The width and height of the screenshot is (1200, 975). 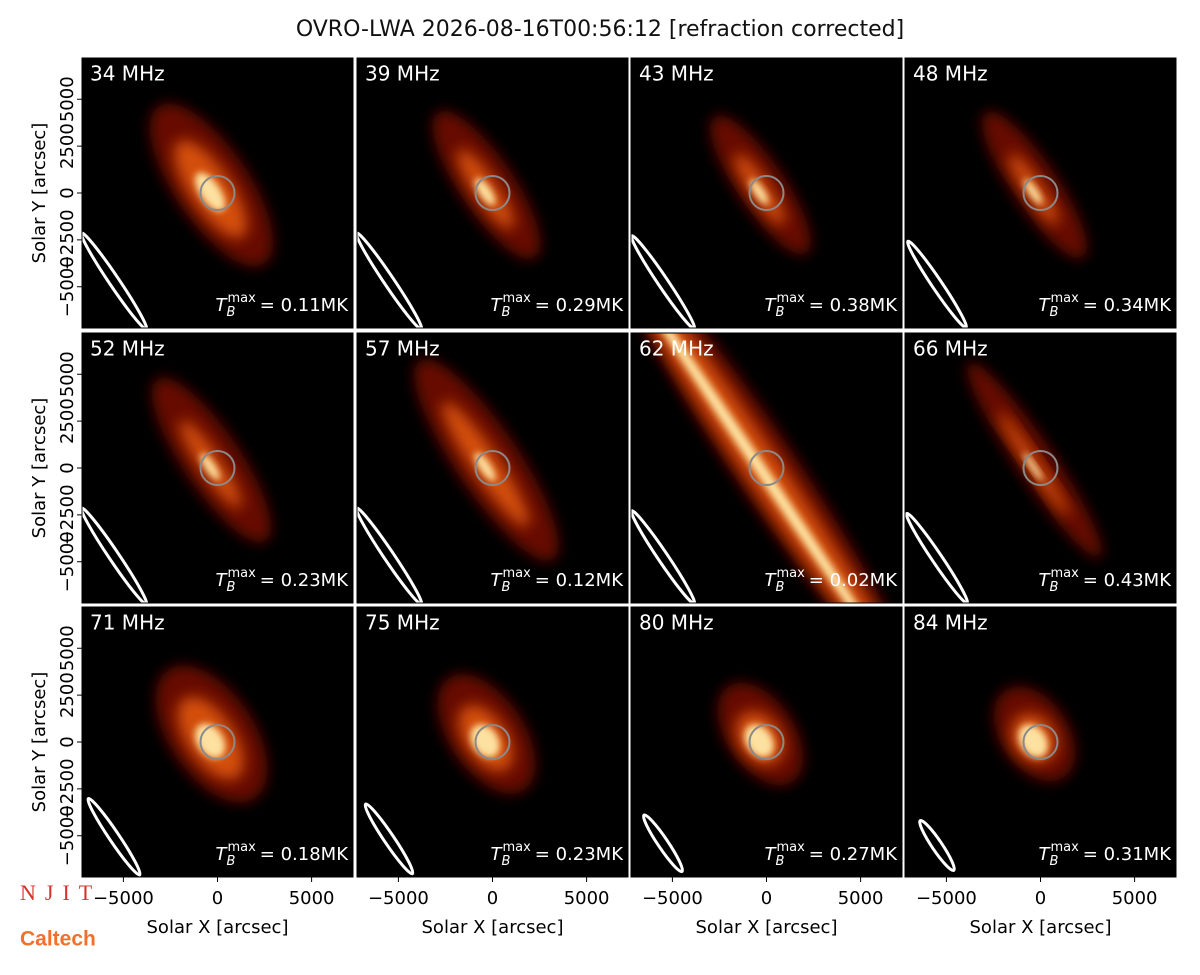 I want to click on annotation: TBmax = 0.43MK, so click(x=1106, y=580).